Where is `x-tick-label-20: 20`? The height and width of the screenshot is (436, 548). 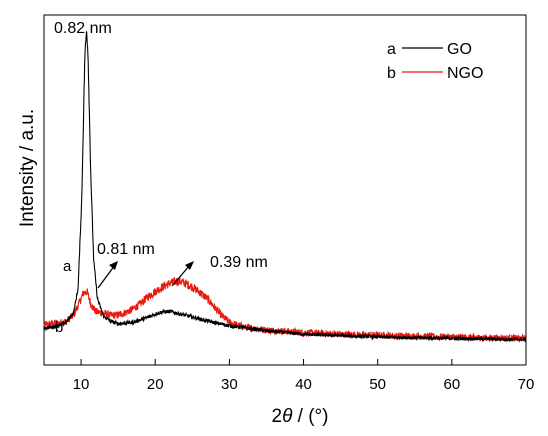
x-tick-label-20: 20 is located at coordinates (155, 384).